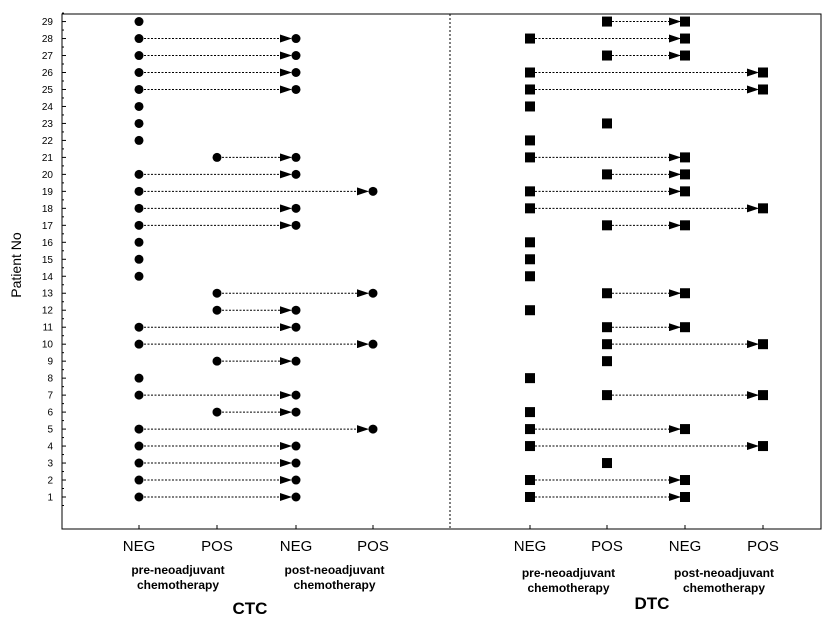 This screenshot has width=827, height=626. Describe the element at coordinates (48, 226) in the screenshot. I see `y-tick-label: 17` at that location.